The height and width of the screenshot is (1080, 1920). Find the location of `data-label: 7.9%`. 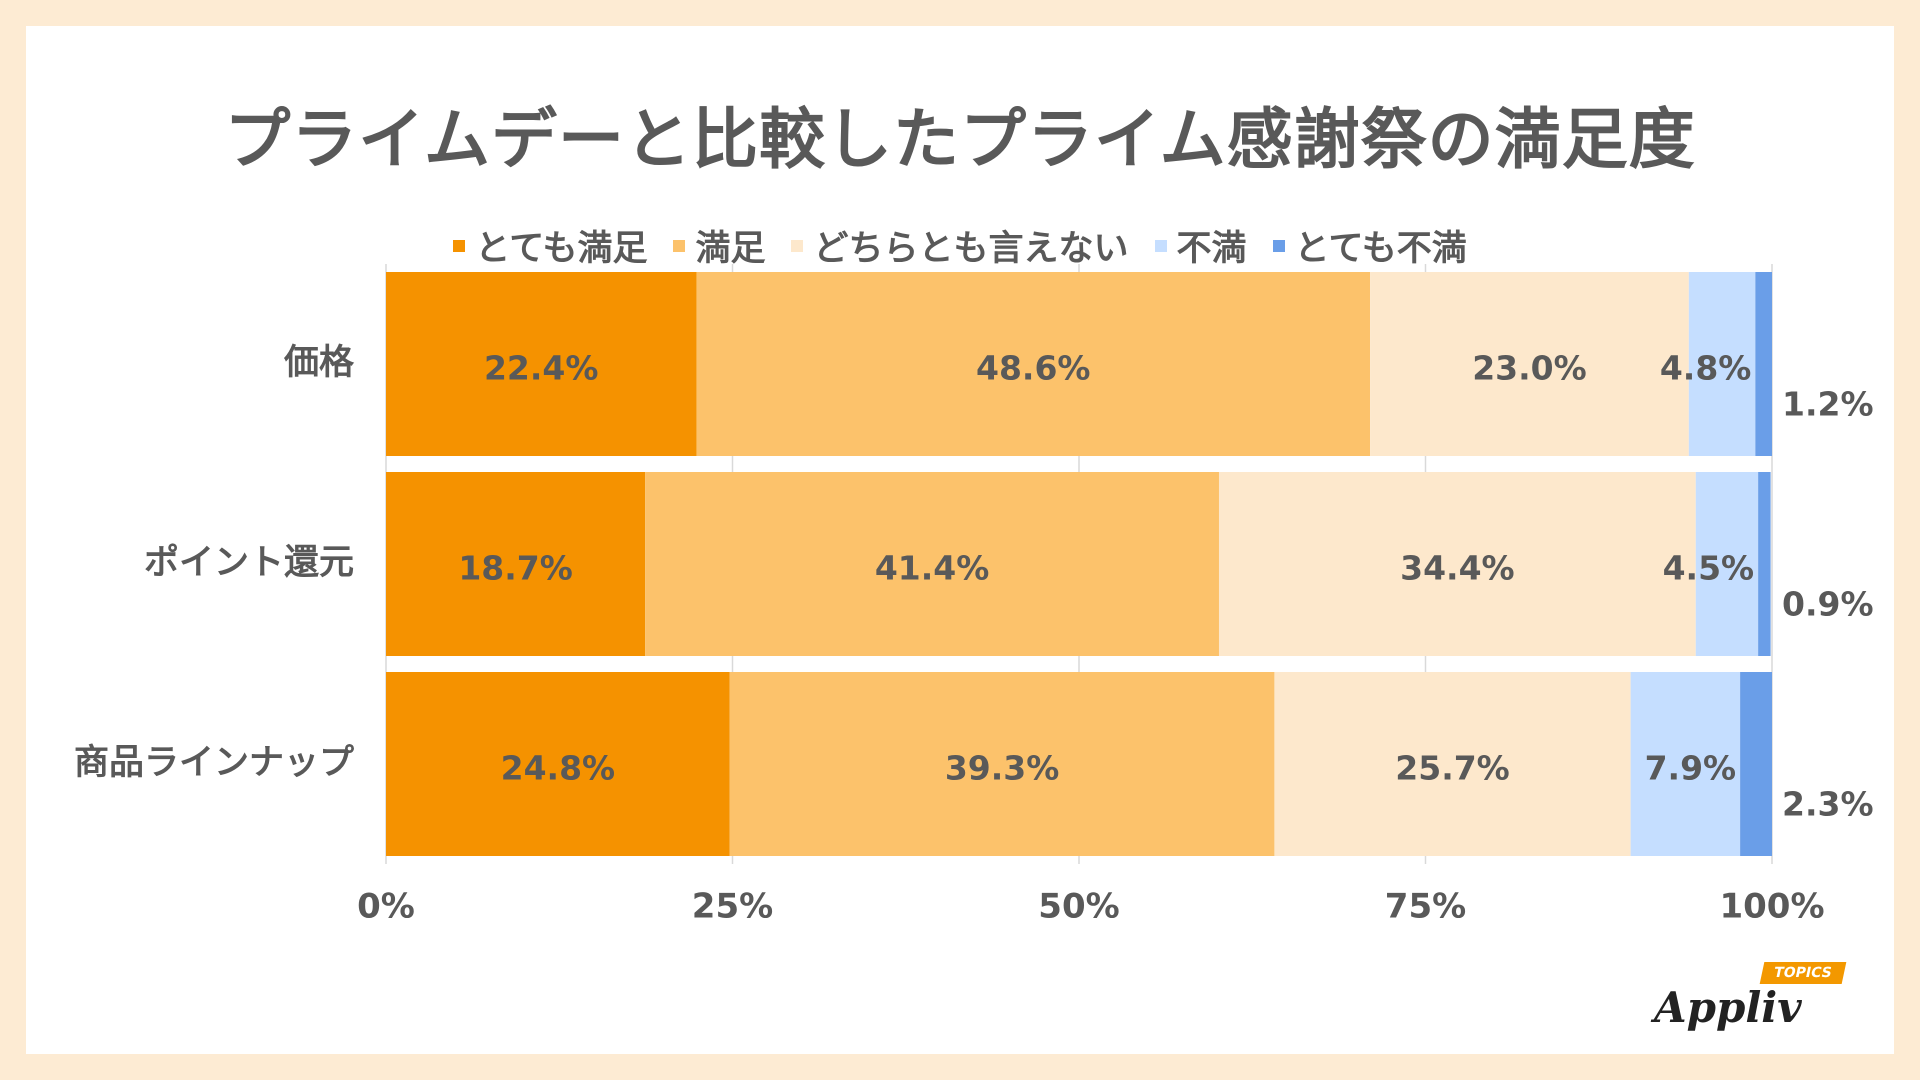

data-label: 7.9% is located at coordinates (1691, 768).